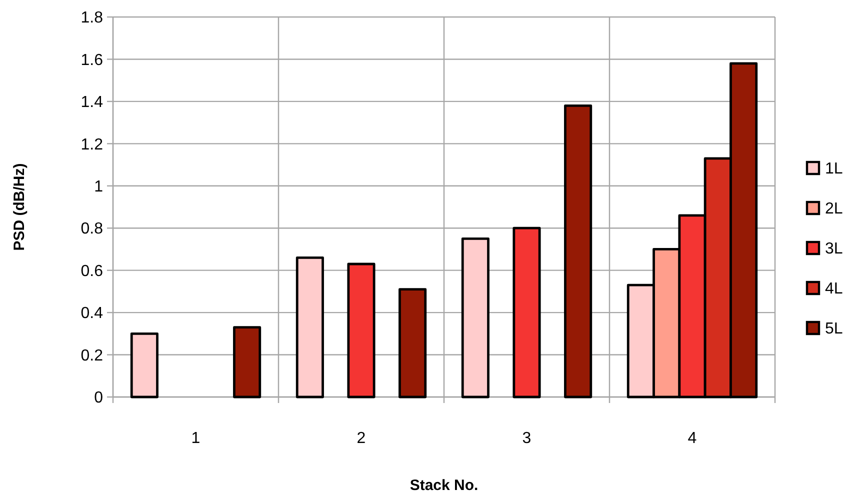  Describe the element at coordinates (19, 207) in the screenshot. I see `y-axis-title: PSD (dB/Hz)` at that location.